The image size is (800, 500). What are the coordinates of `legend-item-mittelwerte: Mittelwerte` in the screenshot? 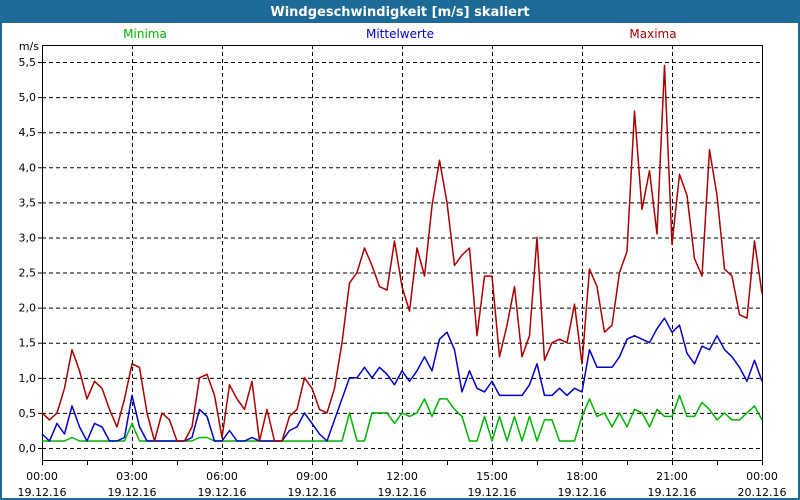 It's located at (400, 34).